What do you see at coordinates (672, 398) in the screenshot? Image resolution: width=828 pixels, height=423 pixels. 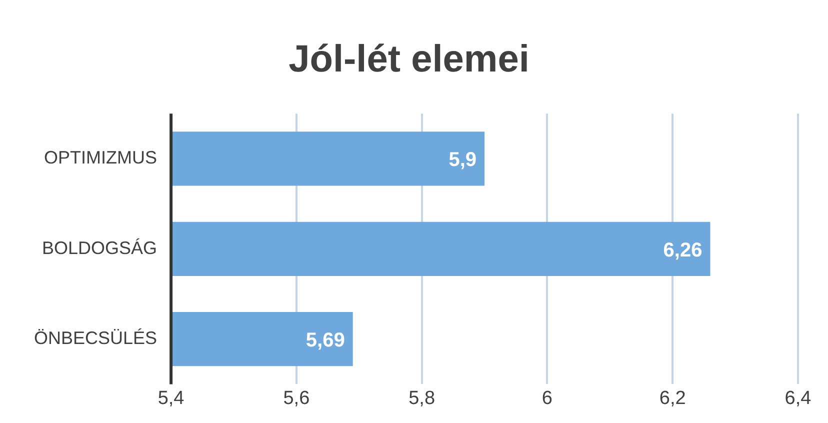 I see `x-tick-label: 6,2` at bounding box center [672, 398].